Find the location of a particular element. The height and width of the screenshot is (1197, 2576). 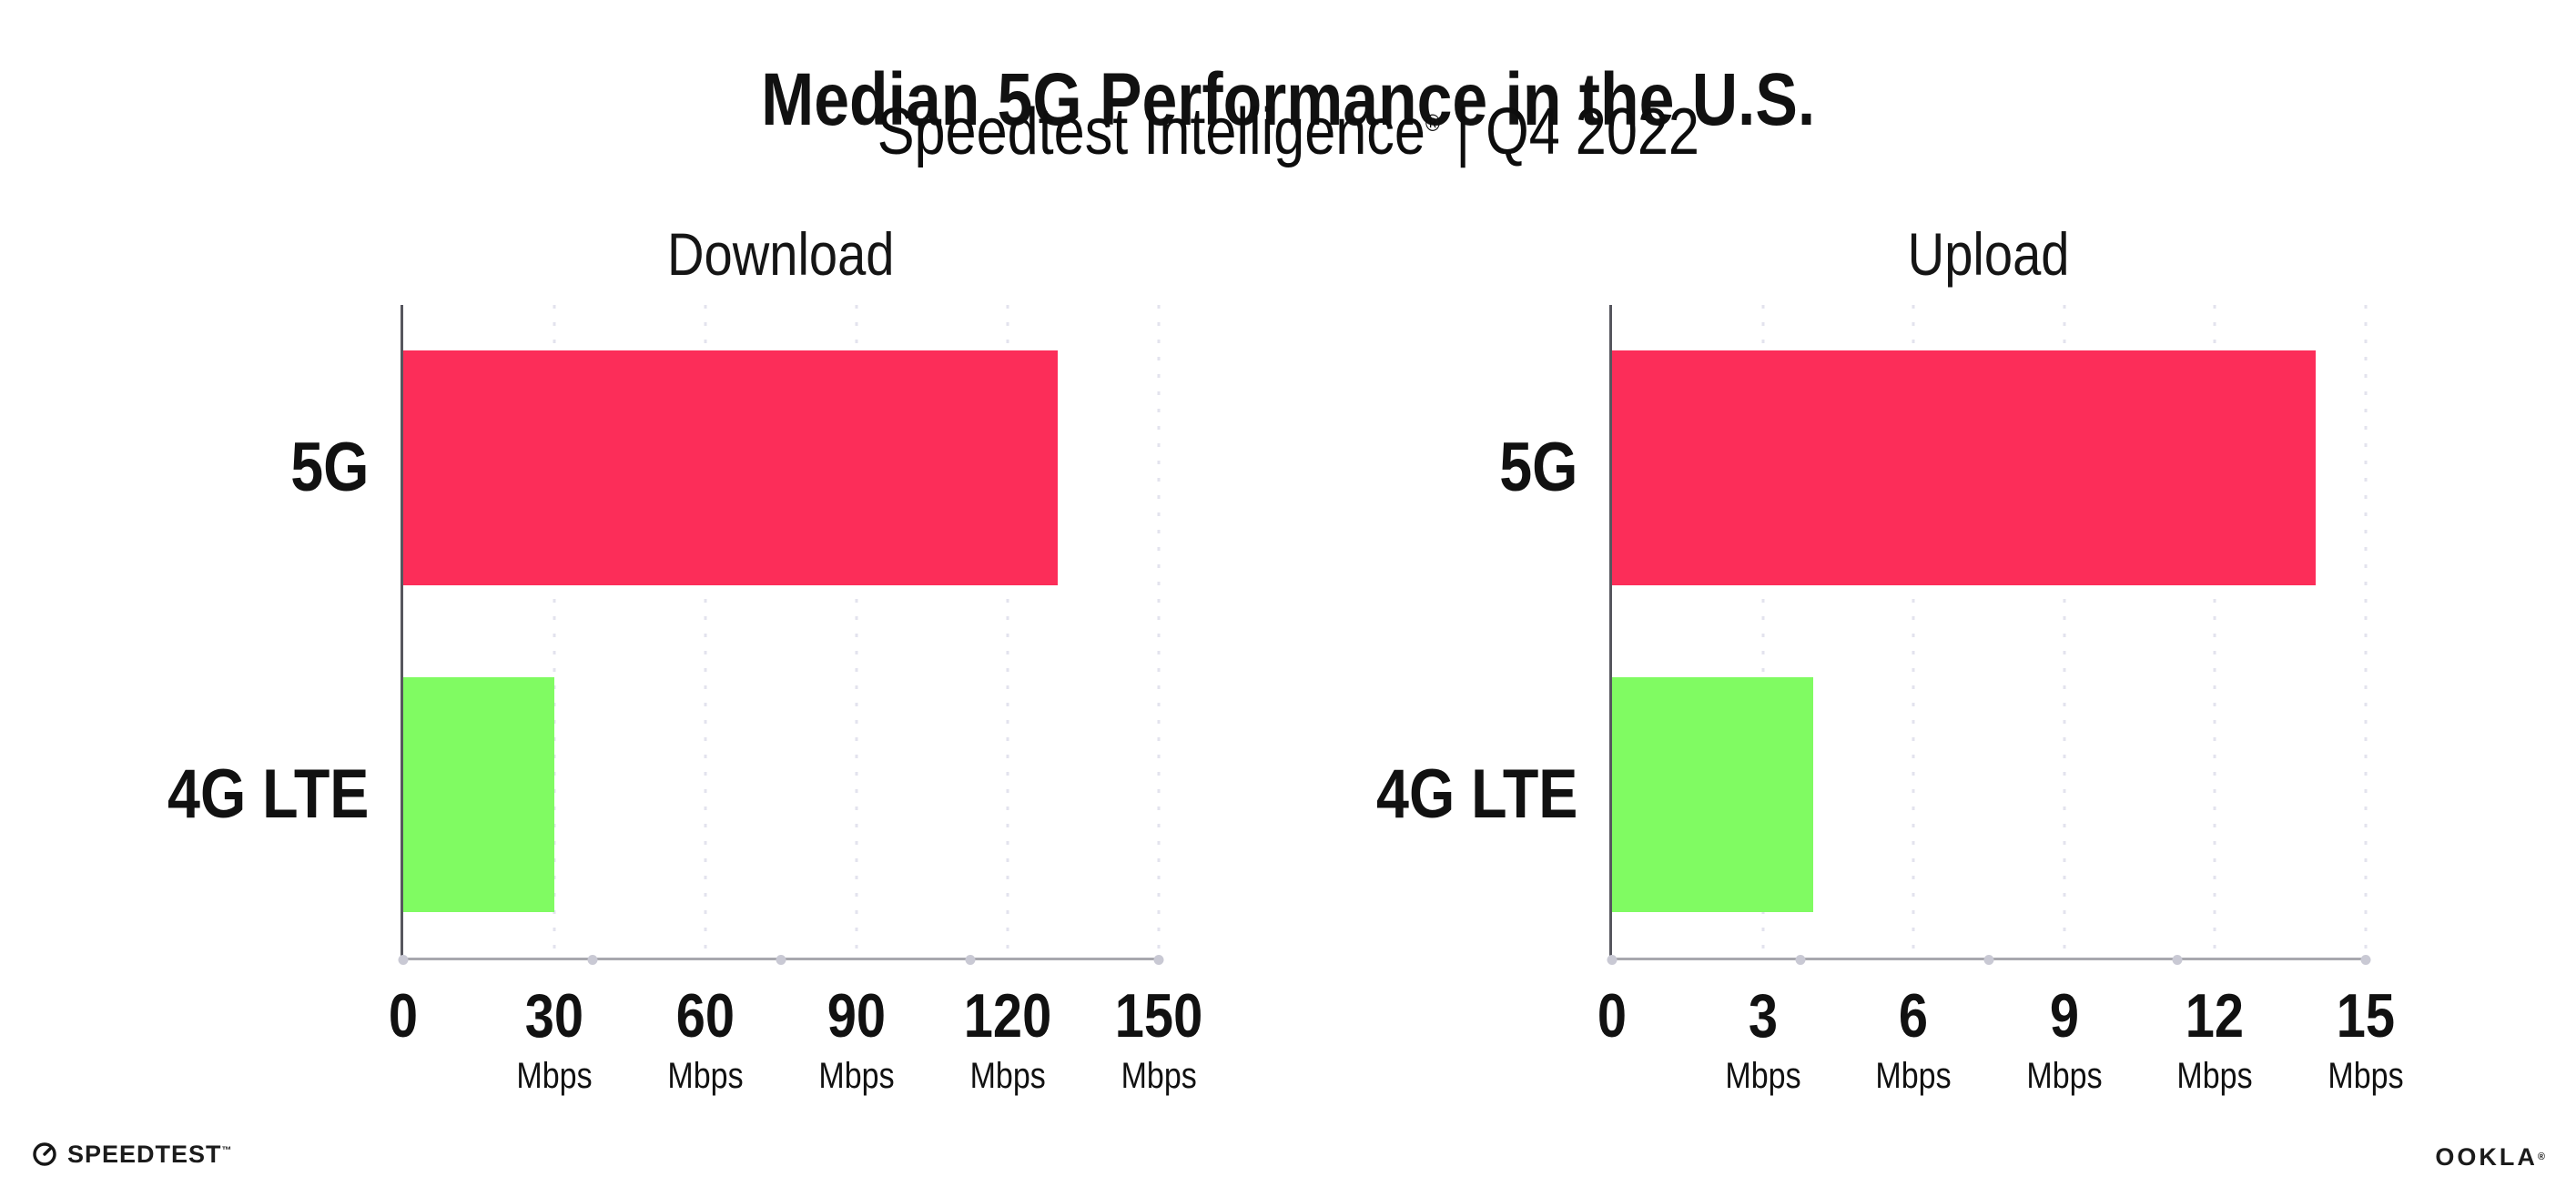

x-tick-label: 120 Mbps is located at coordinates (1007, 1040).